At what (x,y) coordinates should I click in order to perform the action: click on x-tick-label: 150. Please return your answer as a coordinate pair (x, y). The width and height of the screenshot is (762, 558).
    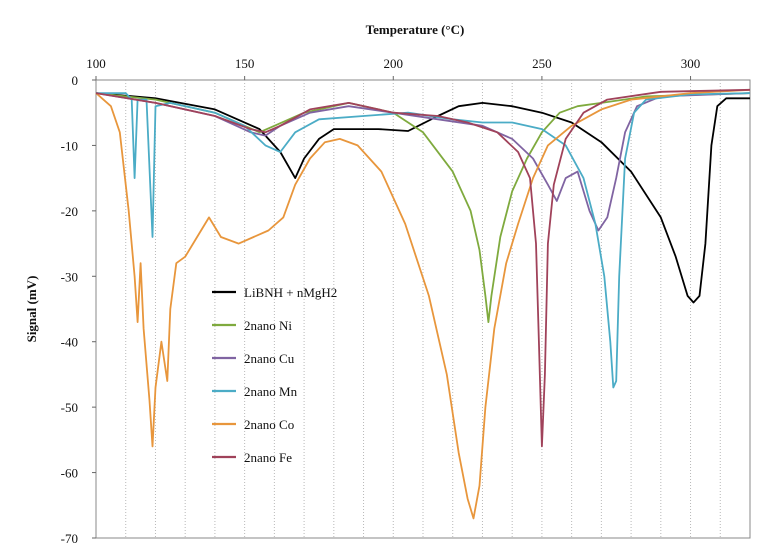
    Looking at the image, I should click on (245, 63).